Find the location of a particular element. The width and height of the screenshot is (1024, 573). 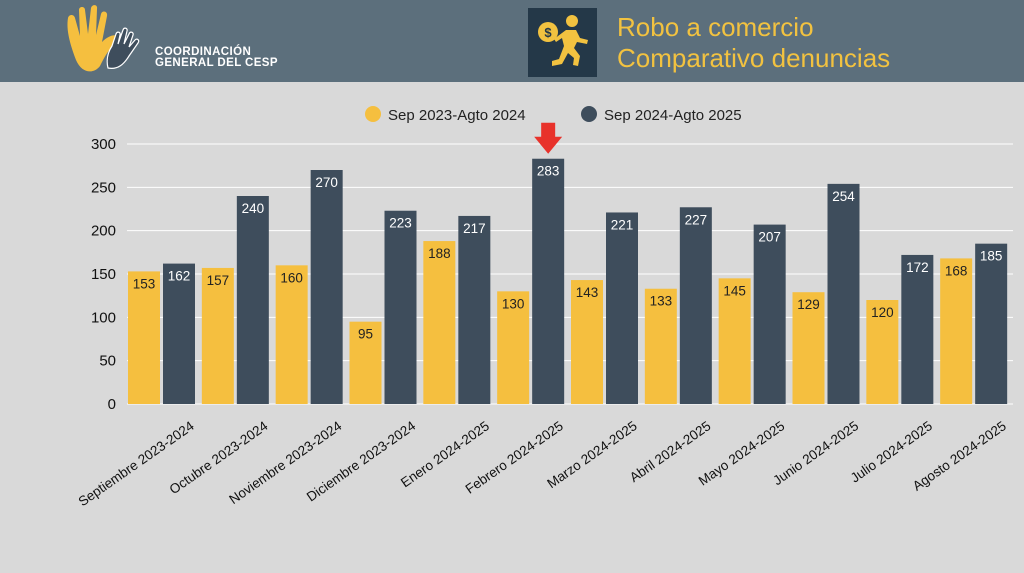

title-line2: Comparativo denuncias is located at coordinates (754, 58).